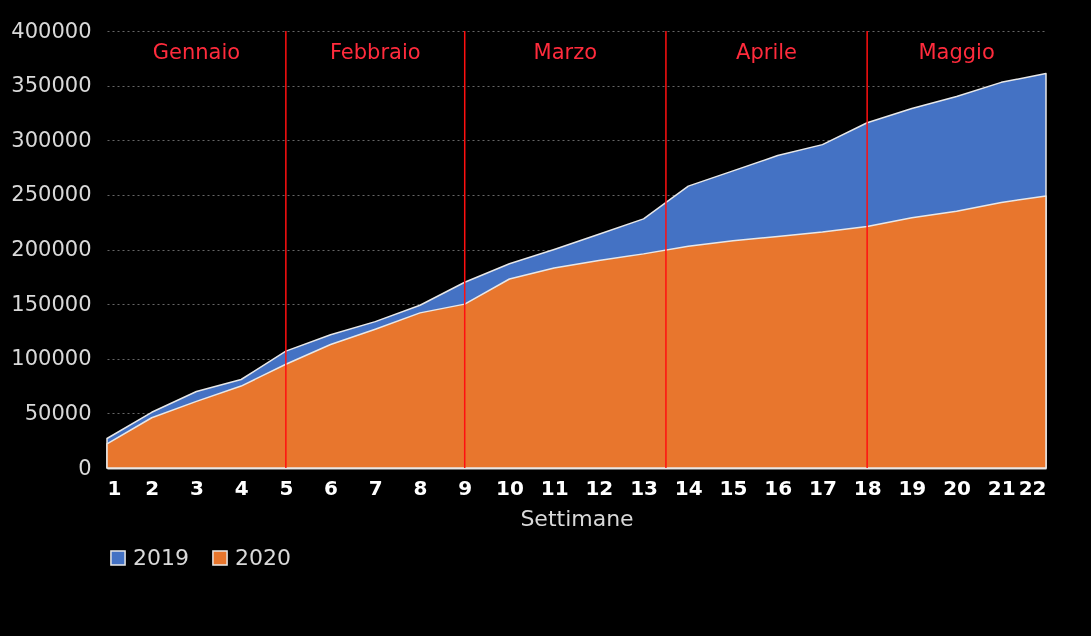 This screenshot has width=1091, height=636. What do you see at coordinates (114, 487) in the screenshot?
I see `x-tick-label: 1` at bounding box center [114, 487].